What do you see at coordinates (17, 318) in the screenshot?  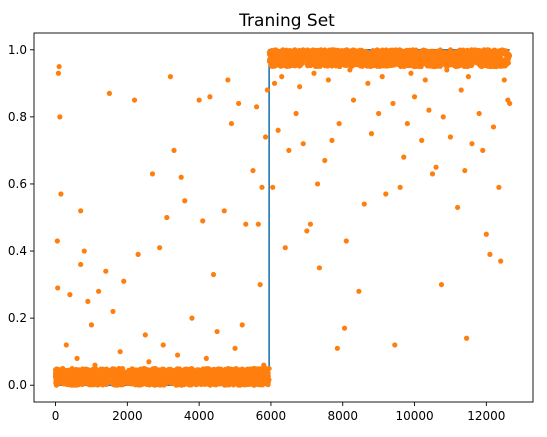 I see `y-tick-label: 0.2` at bounding box center [17, 318].